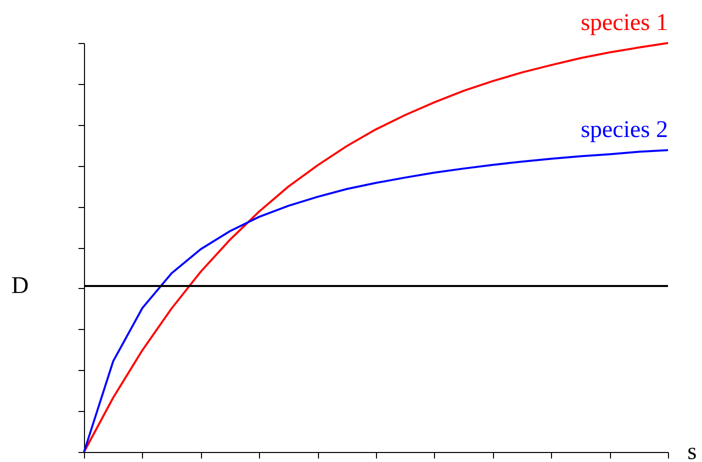 The height and width of the screenshot is (462, 702). I want to click on series-label: species 2, so click(624, 130).